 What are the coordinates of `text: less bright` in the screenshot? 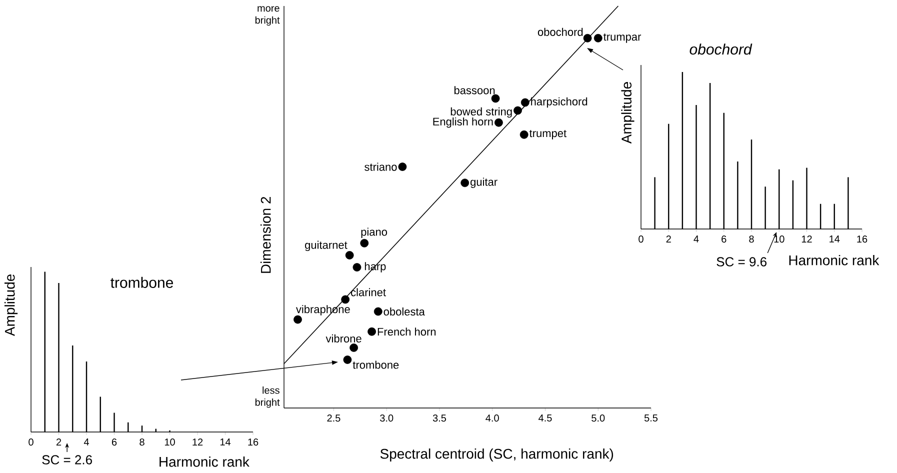 It's located at (267, 397).